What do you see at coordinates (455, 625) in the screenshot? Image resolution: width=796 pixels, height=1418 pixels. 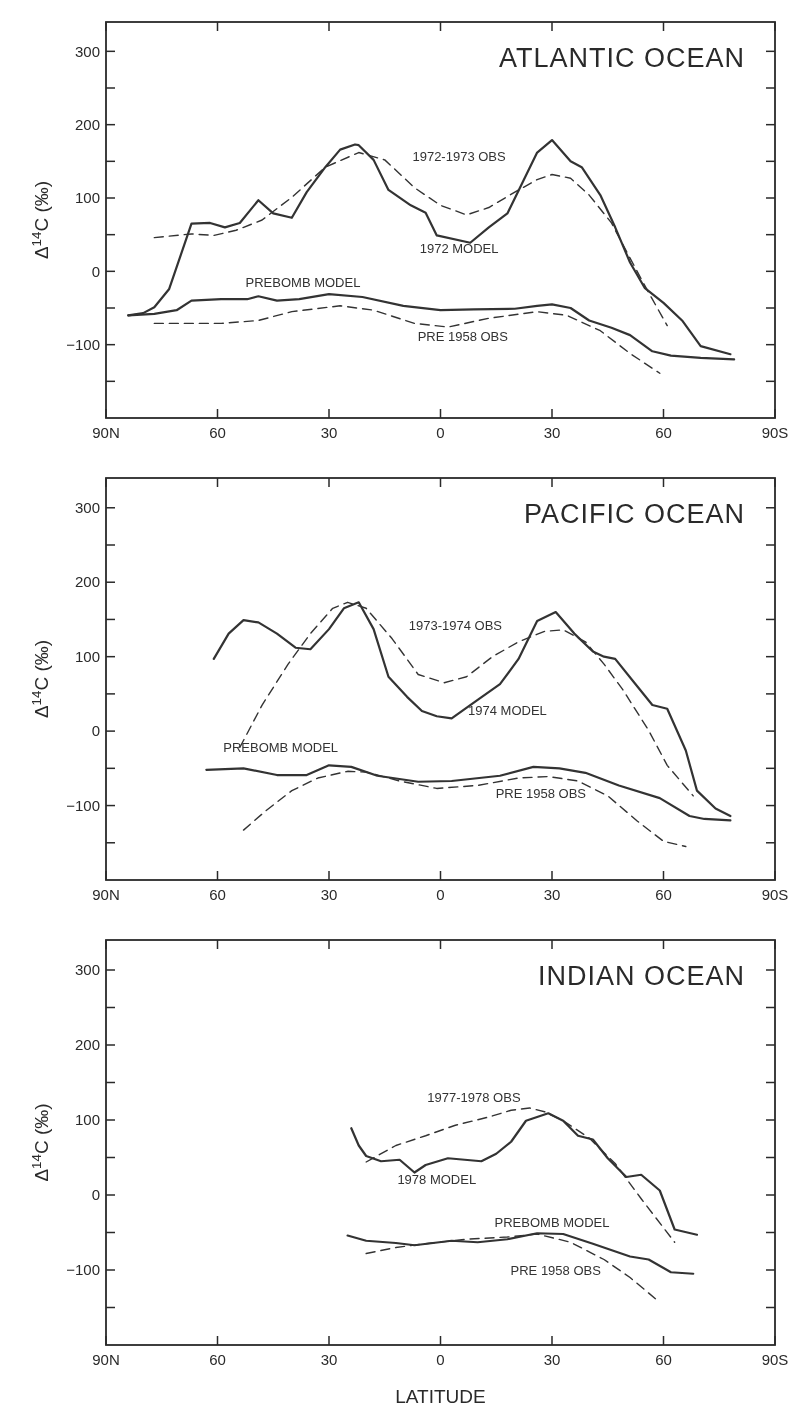 I see `series-label: 1973-1974 OBS` at bounding box center [455, 625].